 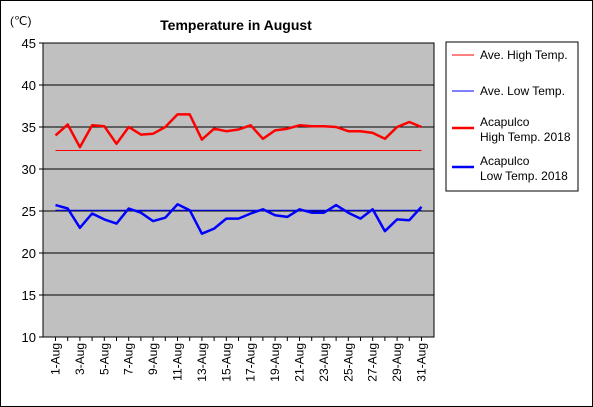 What do you see at coordinates (29, 169) in the screenshot?
I see `y-tick-label: 30` at bounding box center [29, 169].